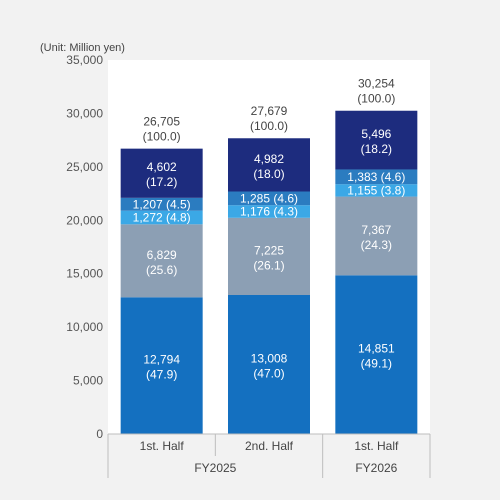 This screenshot has height=500, width=500. Describe the element at coordinates (161, 360) in the screenshot. I see `bar-data-label: 12,794` at that location.